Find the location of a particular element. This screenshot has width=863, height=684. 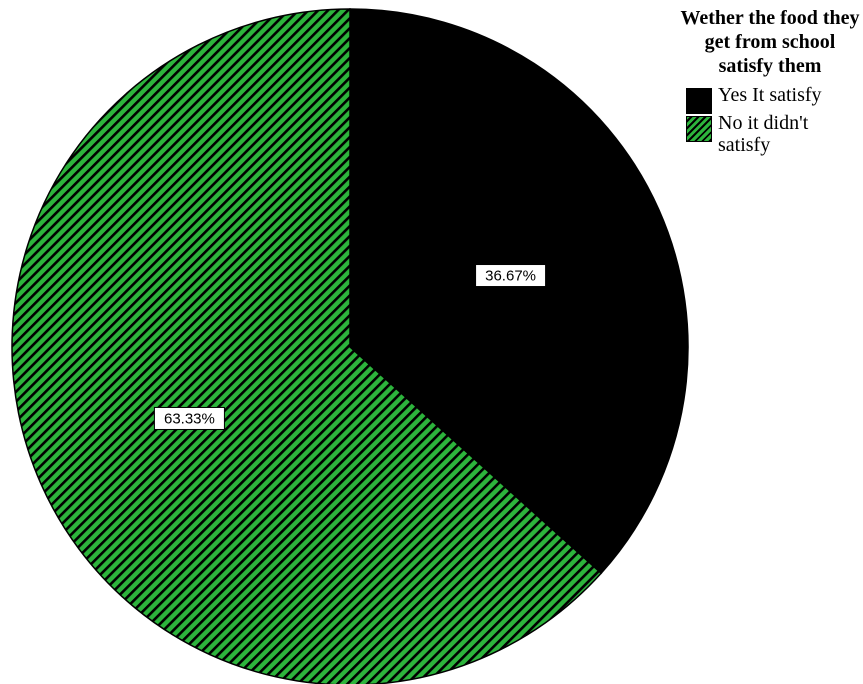

legend-swatch-yes is located at coordinates (699, 101).